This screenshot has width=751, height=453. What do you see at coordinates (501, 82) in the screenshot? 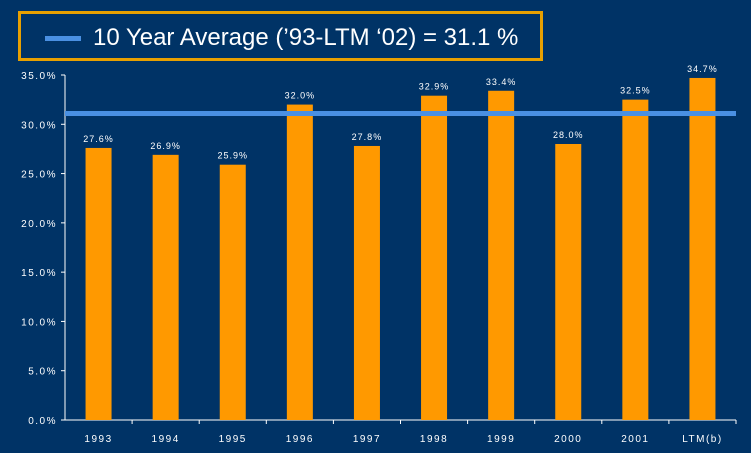
I see `data-label: 33.4%` at bounding box center [501, 82].